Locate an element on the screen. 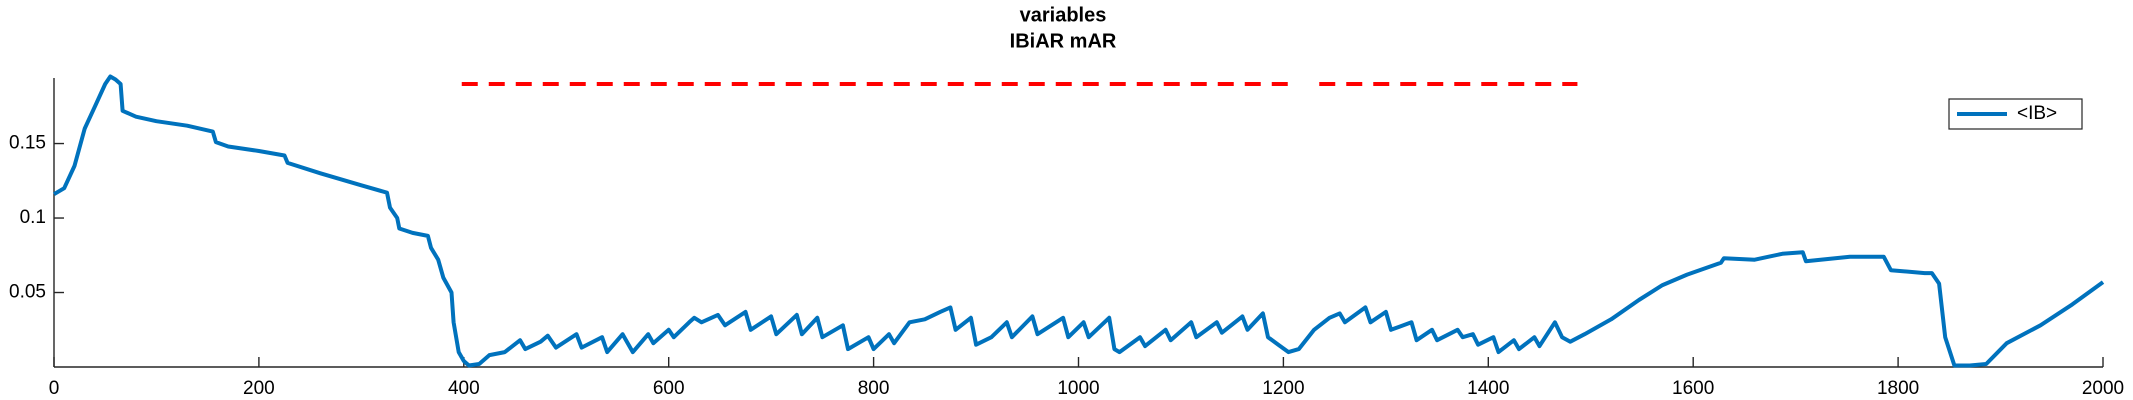 The height and width of the screenshot is (400, 2133). x-tick-label: 0 is located at coordinates (54, 388).